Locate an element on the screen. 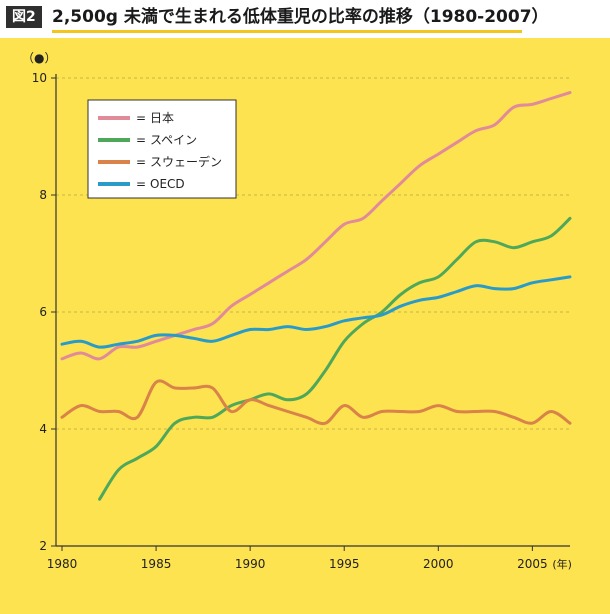 The height and width of the screenshot is (614, 610). legend-label: スペイン is located at coordinates (173, 140).